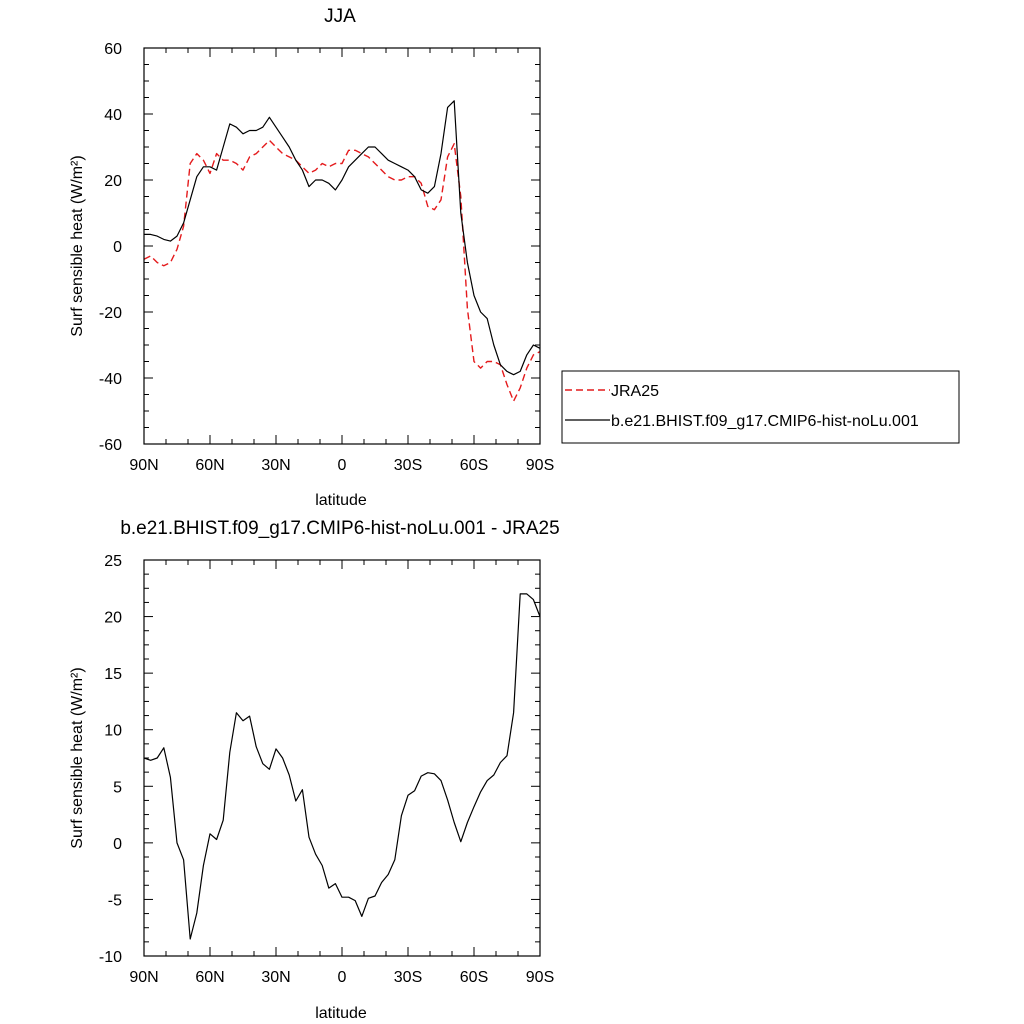 Image resolution: width=1024 pixels, height=1024 pixels. Describe the element at coordinates (765, 421) in the screenshot. I see `legend-label-model: b.e21.BHIST.f09_g17.CMIP6-hist-noLu.001` at that location.